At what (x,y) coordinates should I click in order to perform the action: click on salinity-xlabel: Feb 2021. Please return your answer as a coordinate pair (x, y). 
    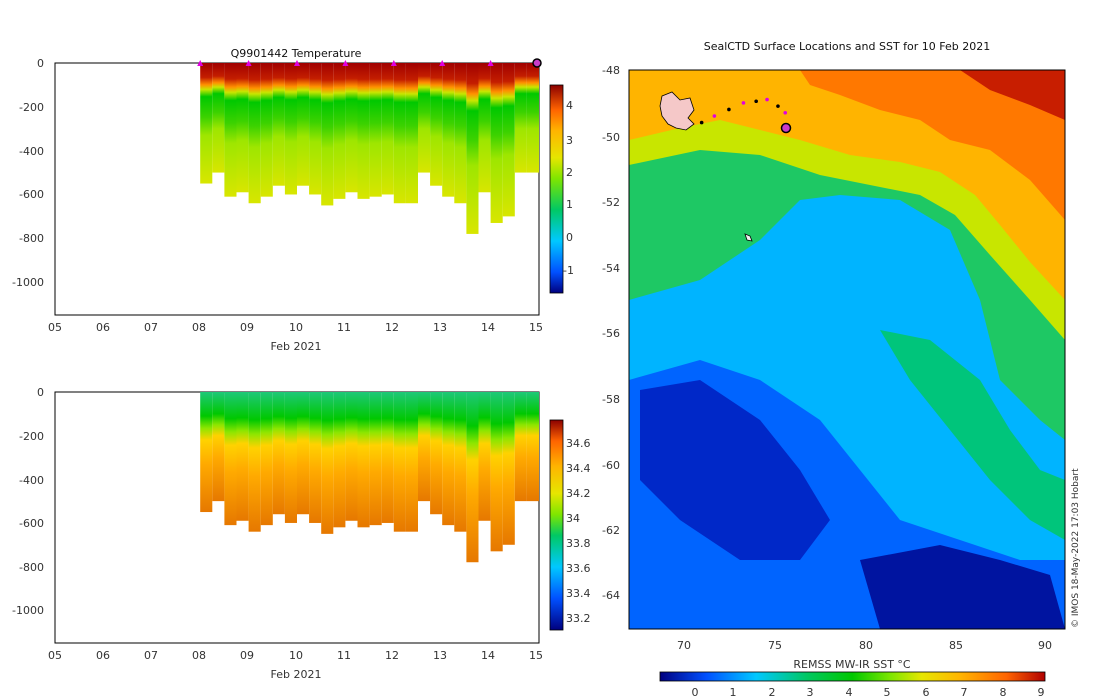
    Looking at the image, I should click on (296, 674).